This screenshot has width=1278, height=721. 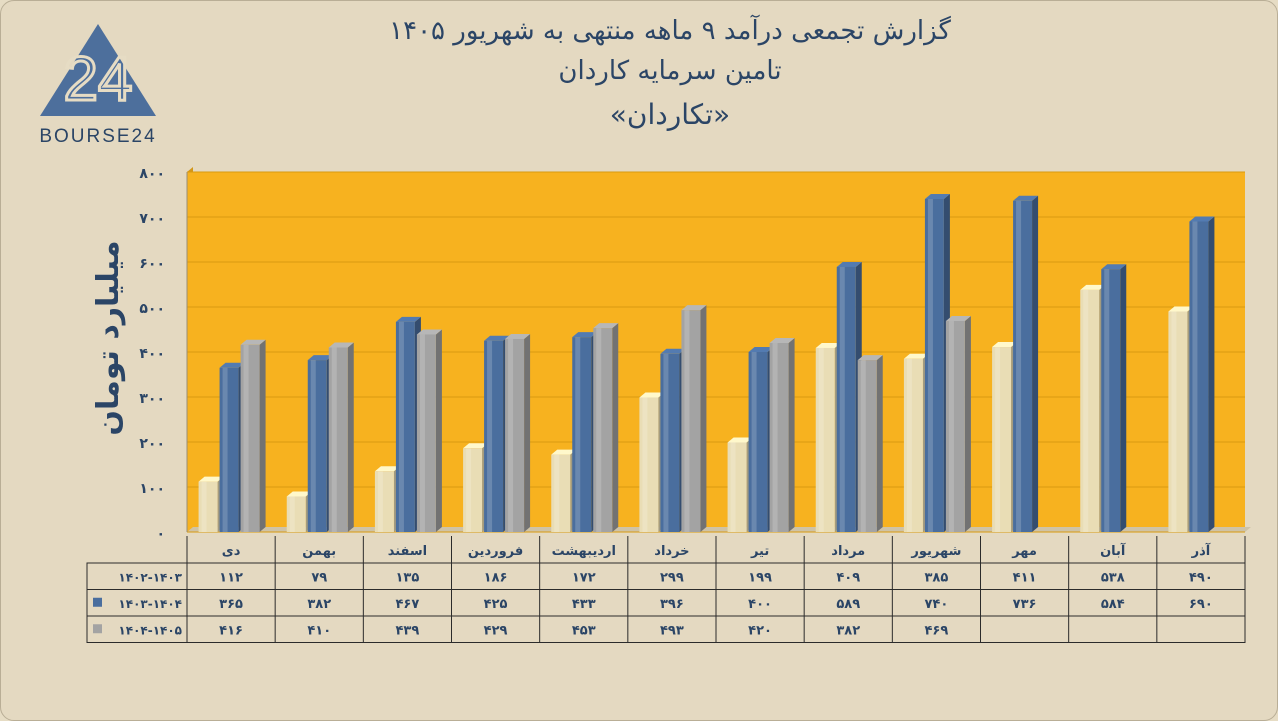 I want to click on data-label: ۴۳۹, so click(x=408, y=630).